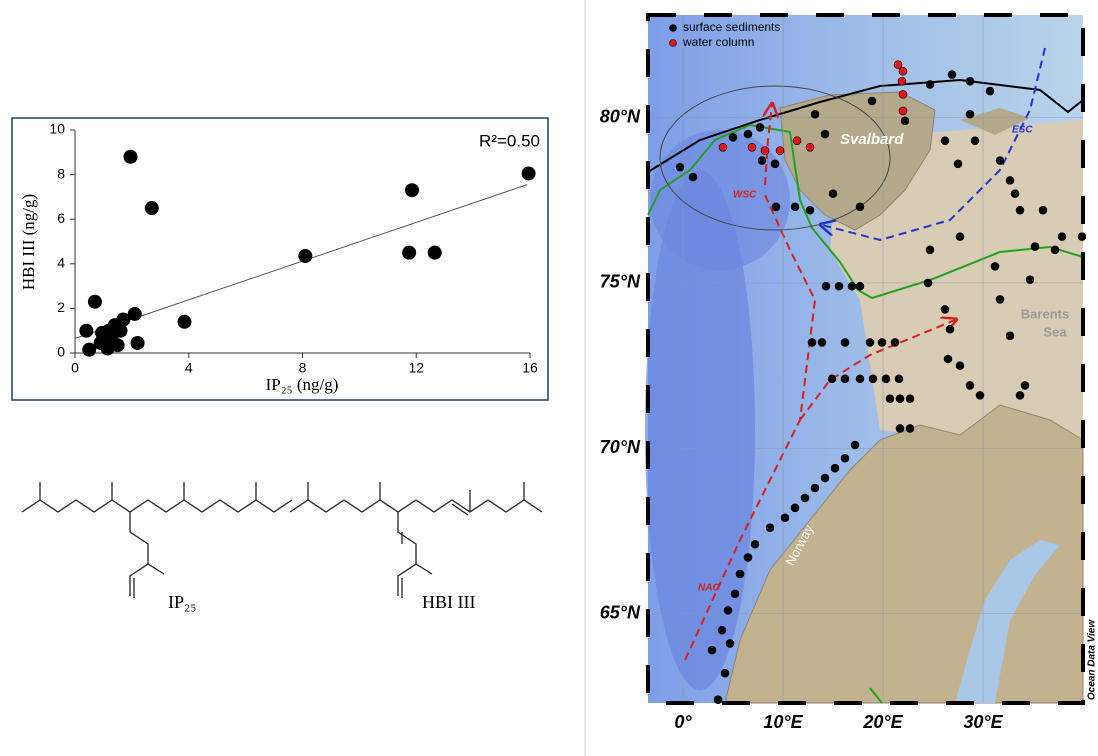 This screenshot has height=756, width=1098. I want to click on map-label: Barents, so click(1045, 313).